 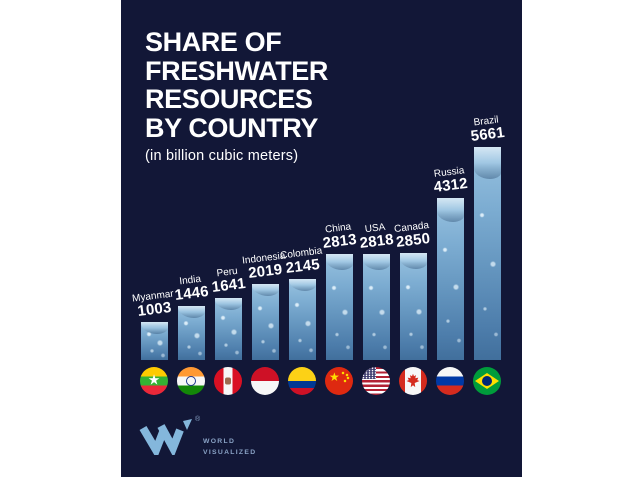 I want to click on bar-column: Brazil 5661, so click(x=487, y=254).